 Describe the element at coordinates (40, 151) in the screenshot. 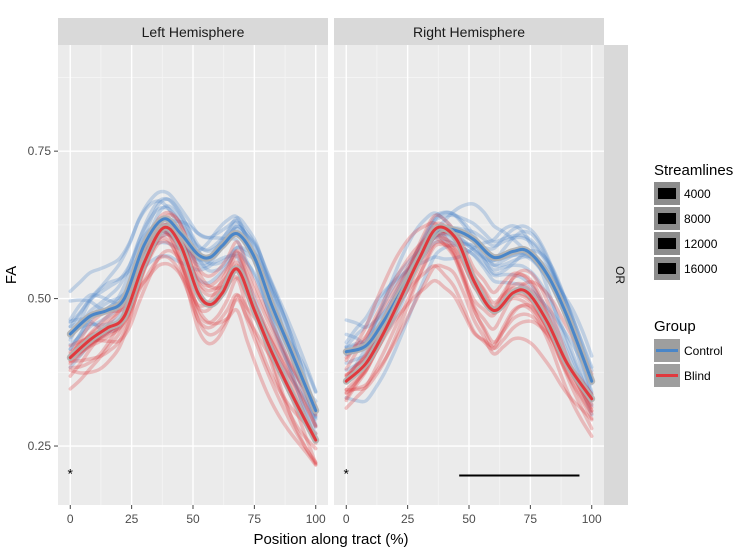

I see `y-tick-label: 0.75` at that location.